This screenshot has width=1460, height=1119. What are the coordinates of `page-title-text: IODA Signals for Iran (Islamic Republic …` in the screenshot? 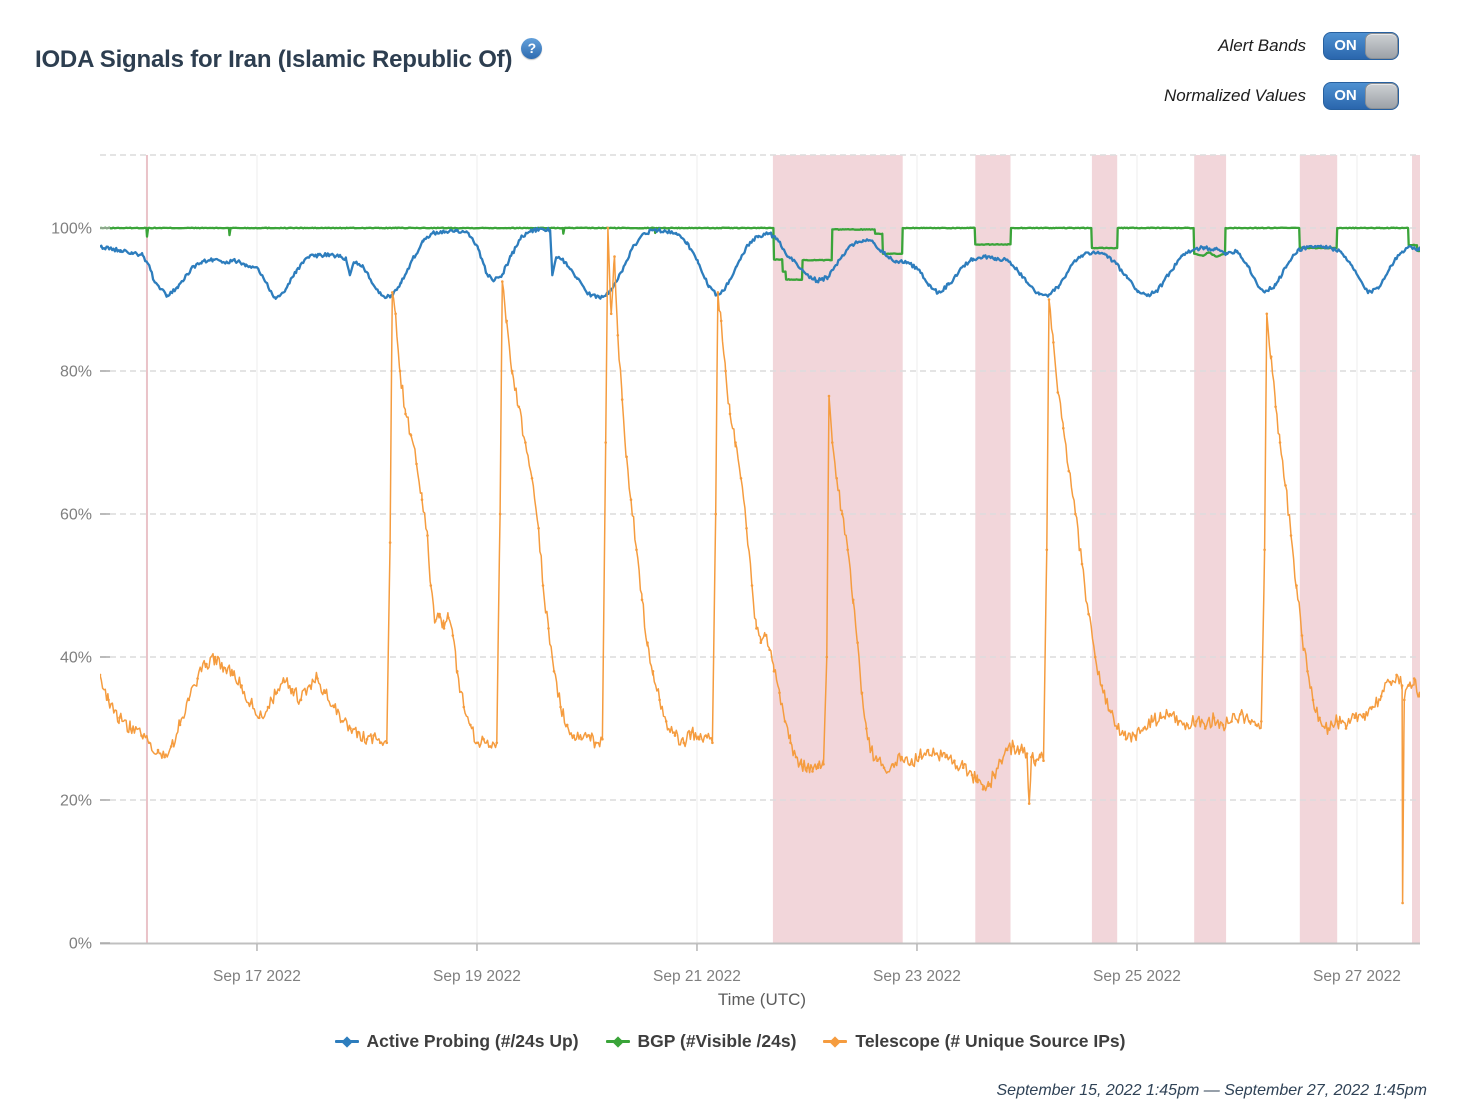 It's located at (274, 59).